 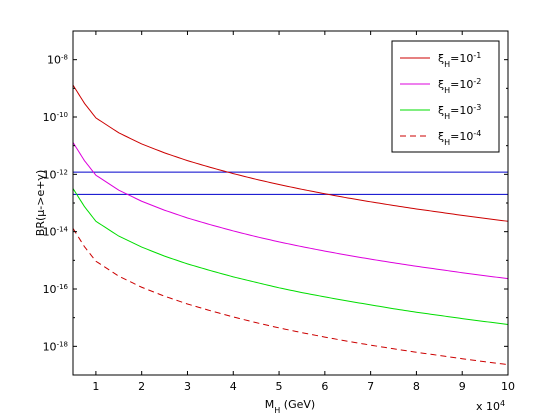 What do you see at coordinates (141, 386) in the screenshot?
I see `x-tick-label: 2` at bounding box center [141, 386].